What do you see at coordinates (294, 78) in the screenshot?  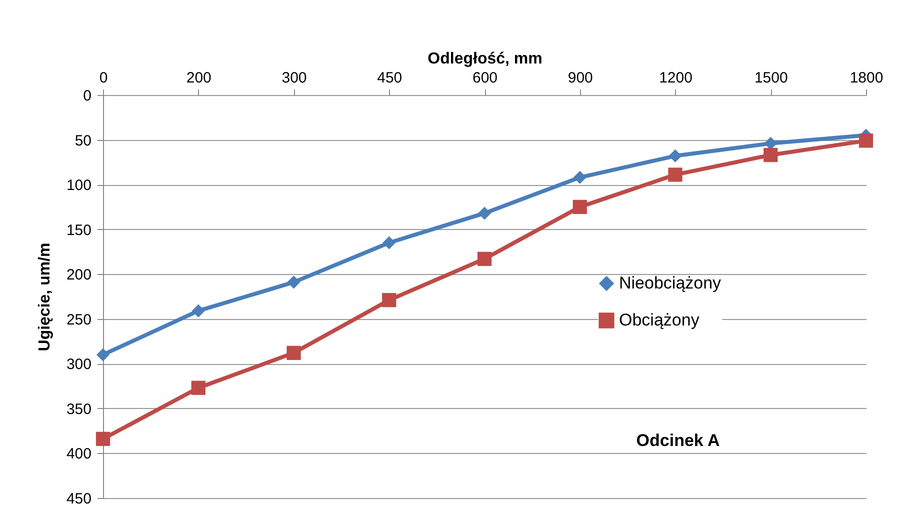 I see `x-tick-label: 300` at bounding box center [294, 78].